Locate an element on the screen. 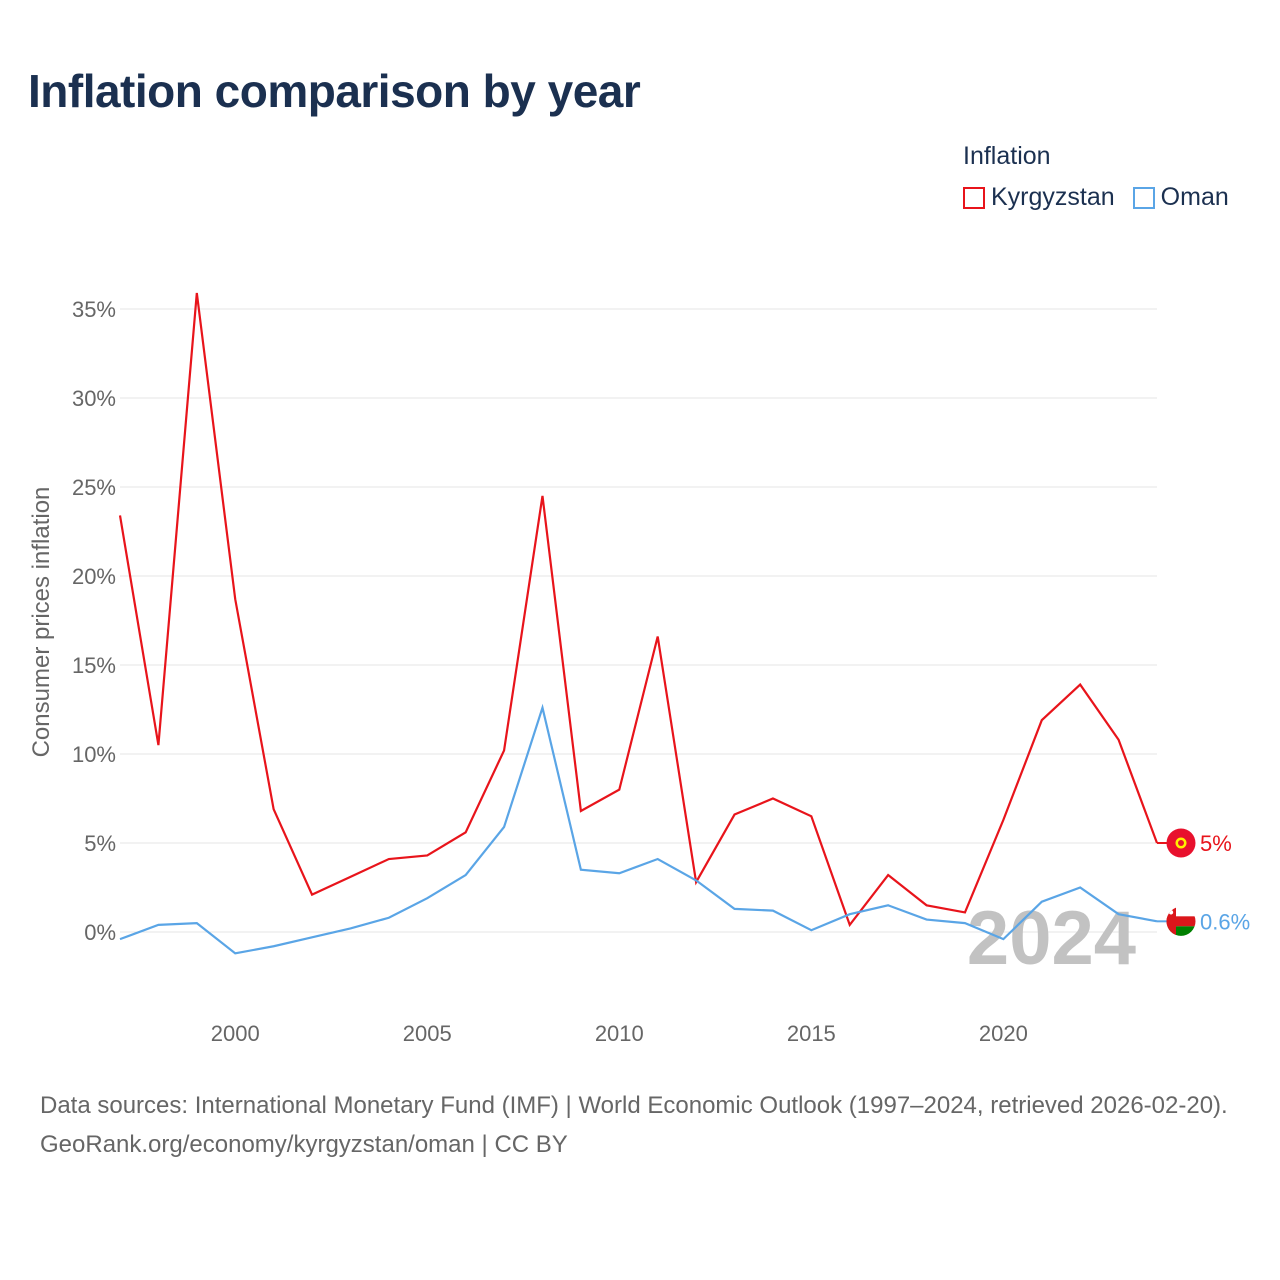 Image resolution: width=1280 pixels, height=1280 pixels. legend-swatch-oman is located at coordinates (1143, 197).